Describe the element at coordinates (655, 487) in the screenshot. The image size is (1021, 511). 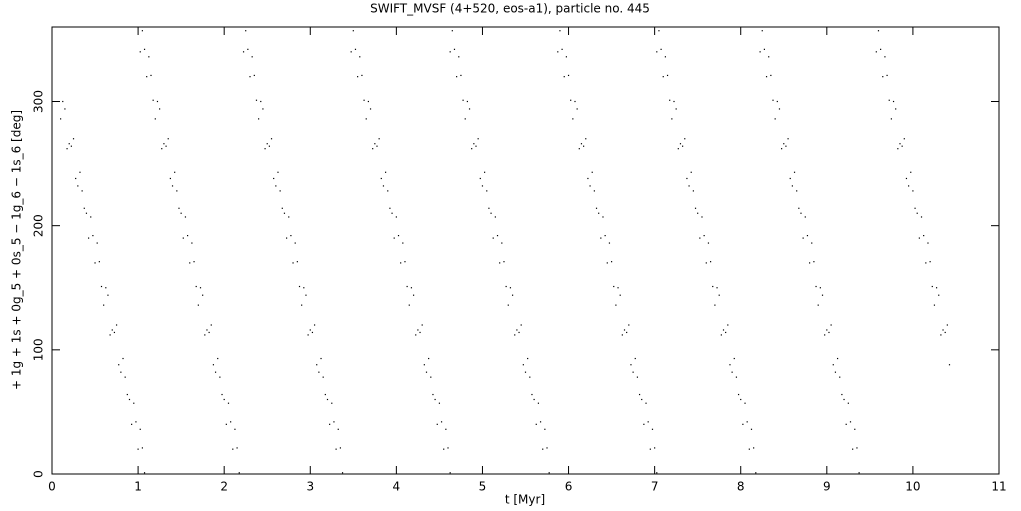
I see `x-tick-label: 7` at that location.